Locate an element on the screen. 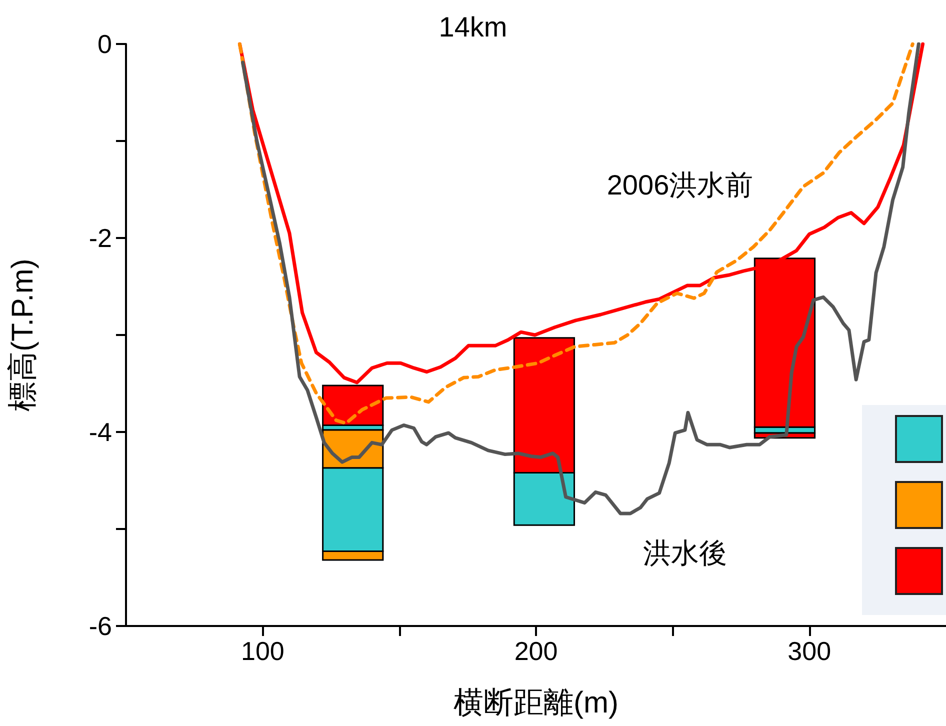  x-tick-label: 200 is located at coordinates (536, 651).